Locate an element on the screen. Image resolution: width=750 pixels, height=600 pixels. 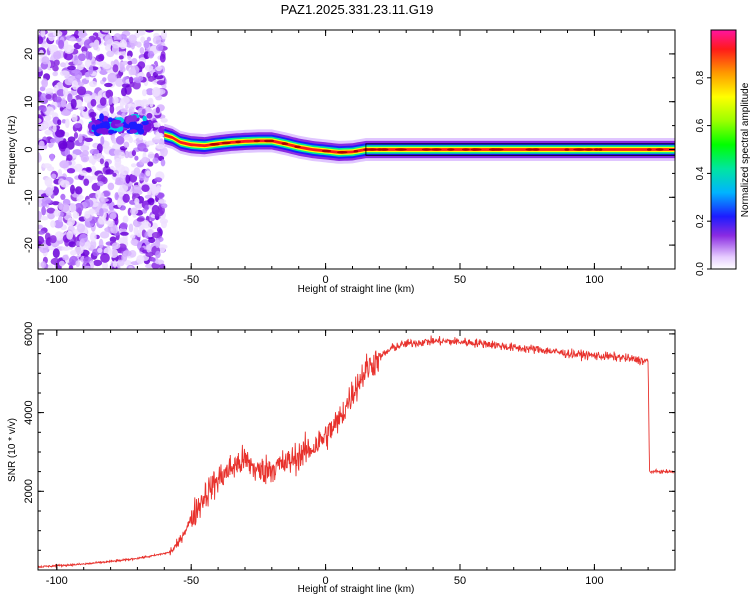
y-tick-label: 4000 is located at coordinates (29, 412).